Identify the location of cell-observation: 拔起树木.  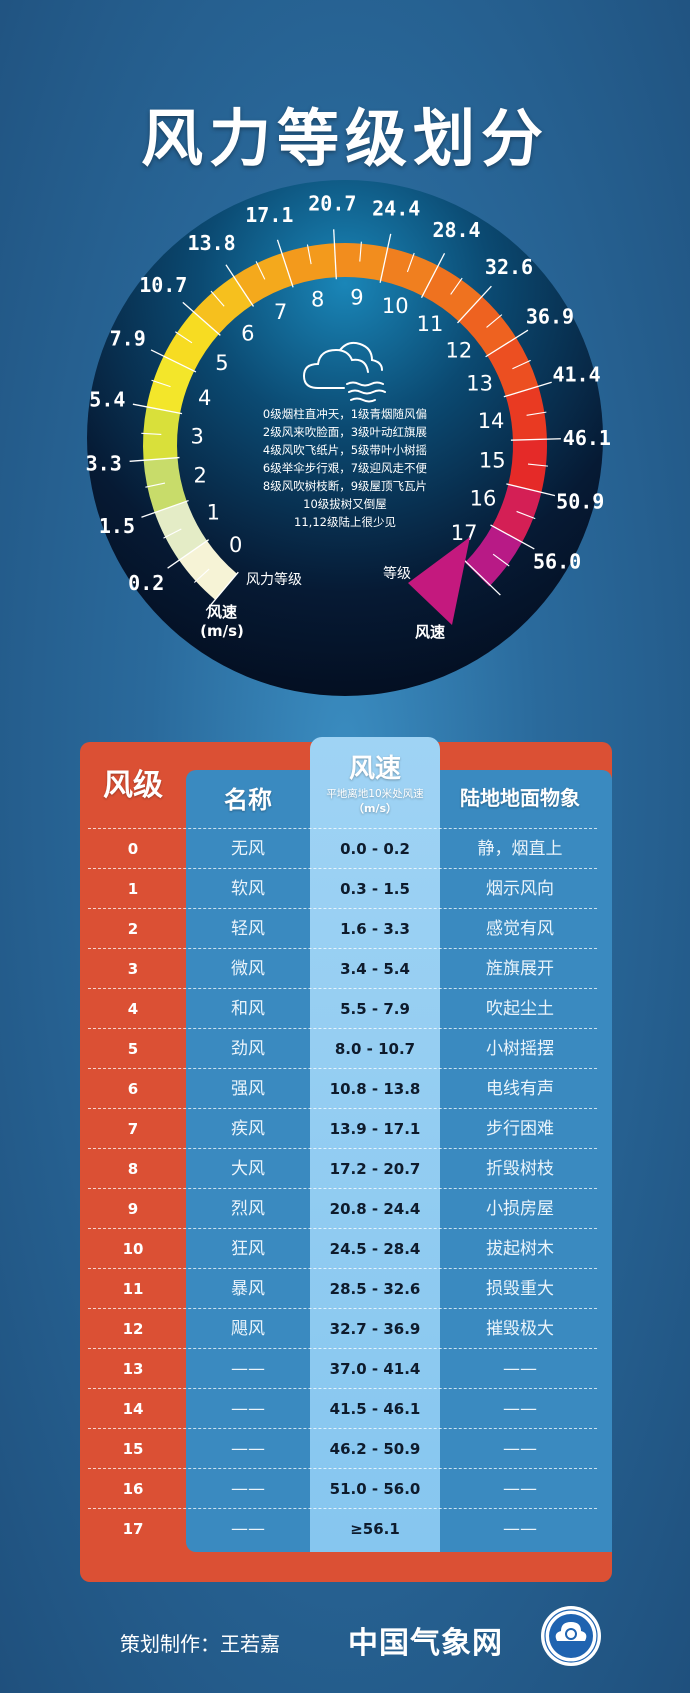
(520, 1249).